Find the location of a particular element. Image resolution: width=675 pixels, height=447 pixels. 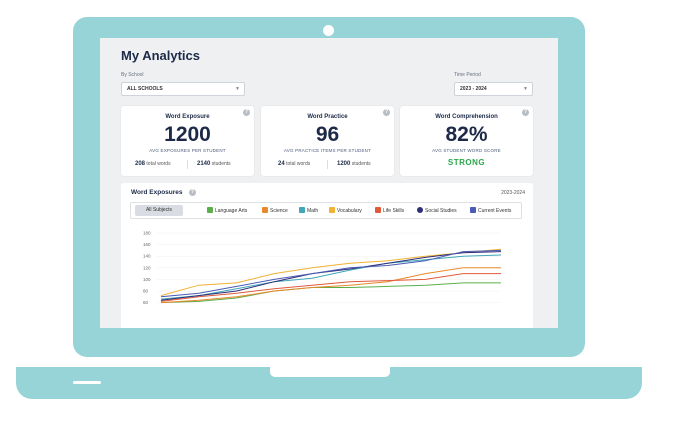

period-select-value: 2023 - 2024 is located at coordinates (473, 89).